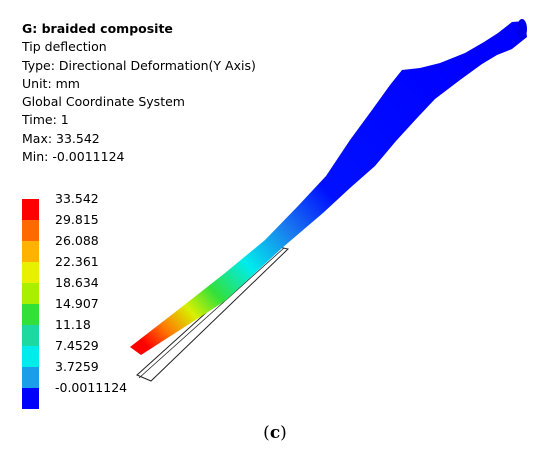 This screenshot has width=550, height=456. I want to click on caption-close: ), so click(283, 433).